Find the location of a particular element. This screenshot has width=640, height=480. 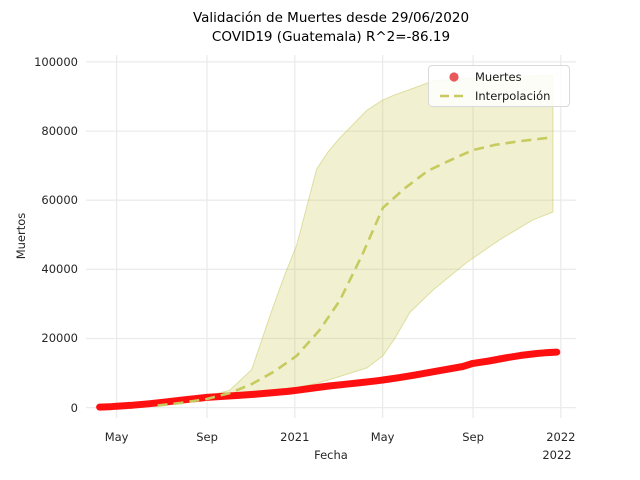

legend-item-interpolacion: Interpolación is located at coordinates (499, 95).